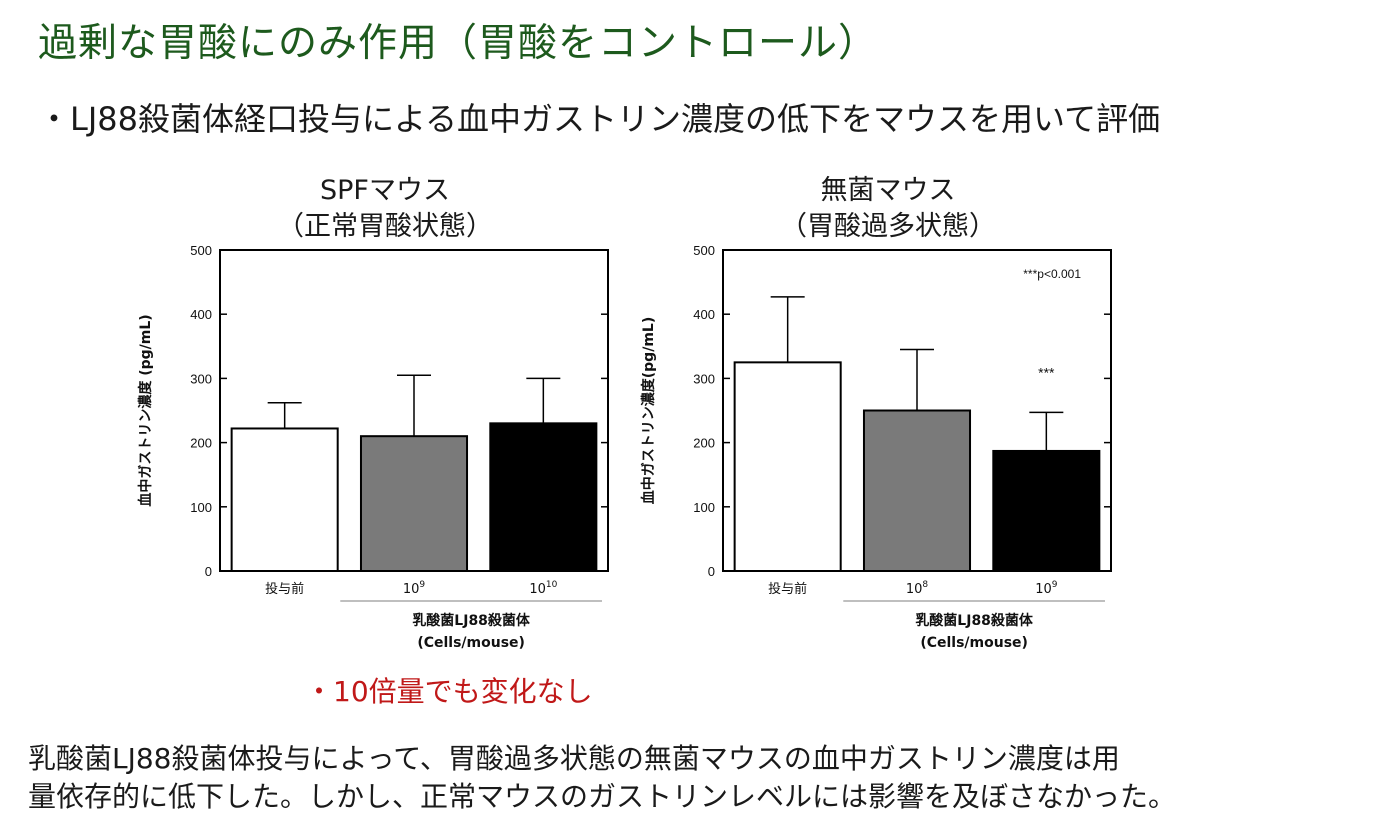  I want to click on significance-mark: ***, so click(1046, 372).